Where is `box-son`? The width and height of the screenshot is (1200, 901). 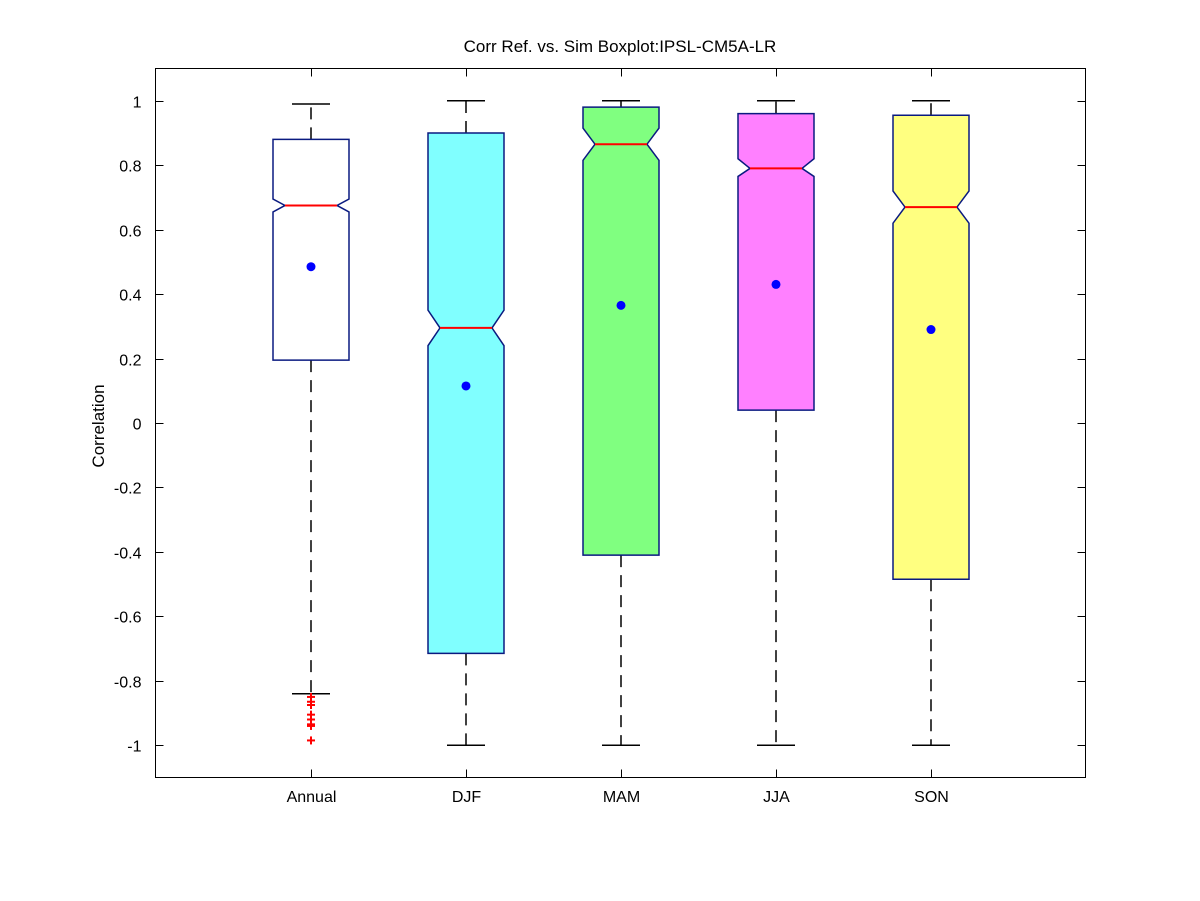
box-son is located at coordinates (931, 423).